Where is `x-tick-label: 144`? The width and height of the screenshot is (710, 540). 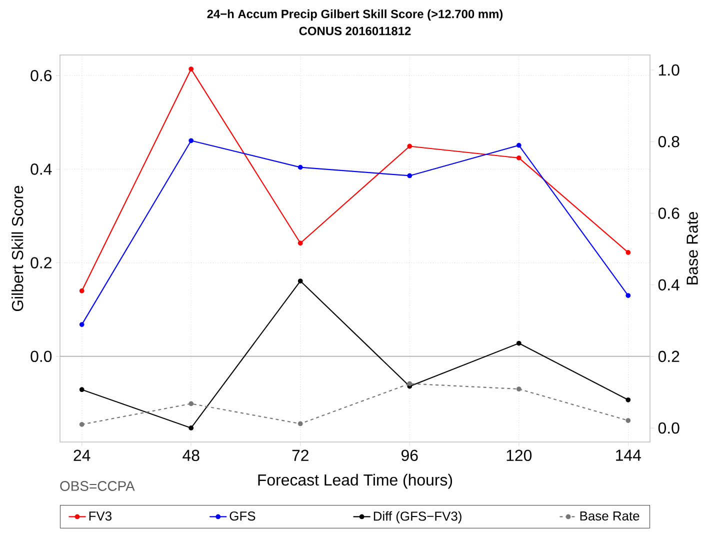
x-tick-label: 144 is located at coordinates (628, 455).